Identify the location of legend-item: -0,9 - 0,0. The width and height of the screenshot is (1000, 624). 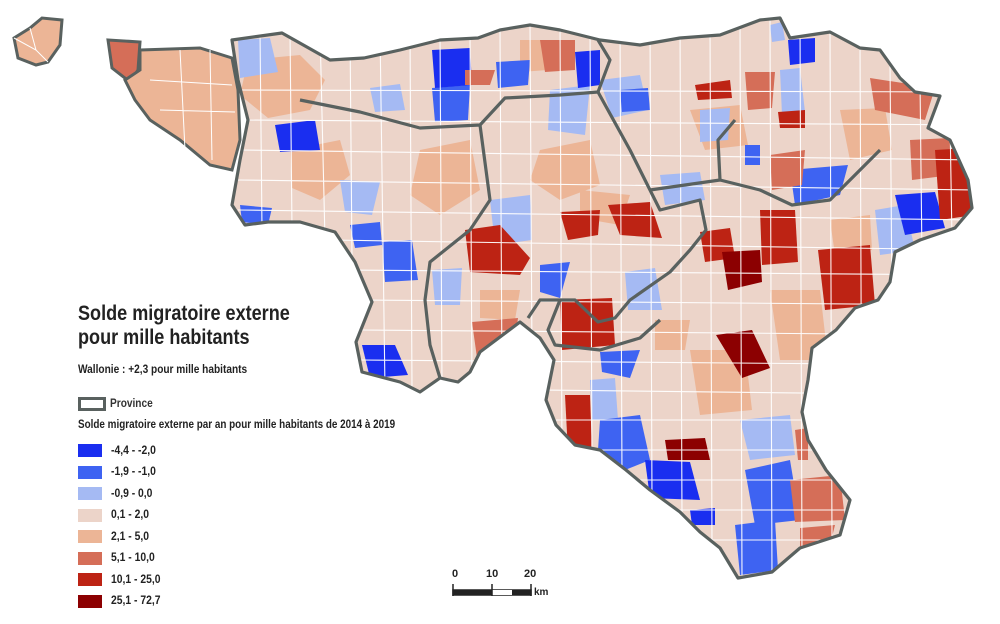
(122, 494).